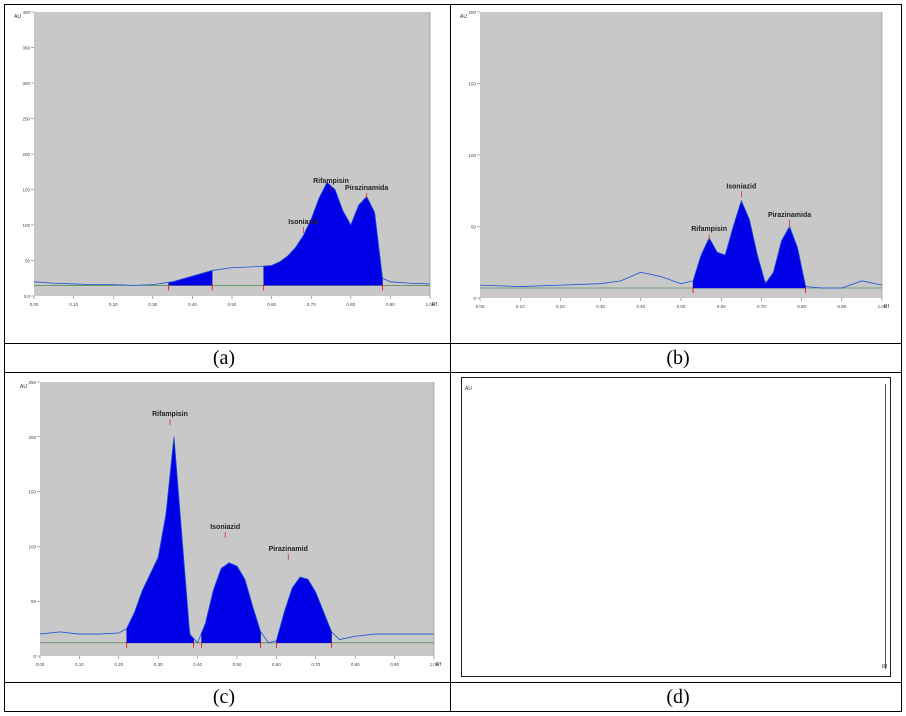  What do you see at coordinates (885, 526) in the screenshot?
I see `panel-d-scrollbar` at bounding box center [885, 526].